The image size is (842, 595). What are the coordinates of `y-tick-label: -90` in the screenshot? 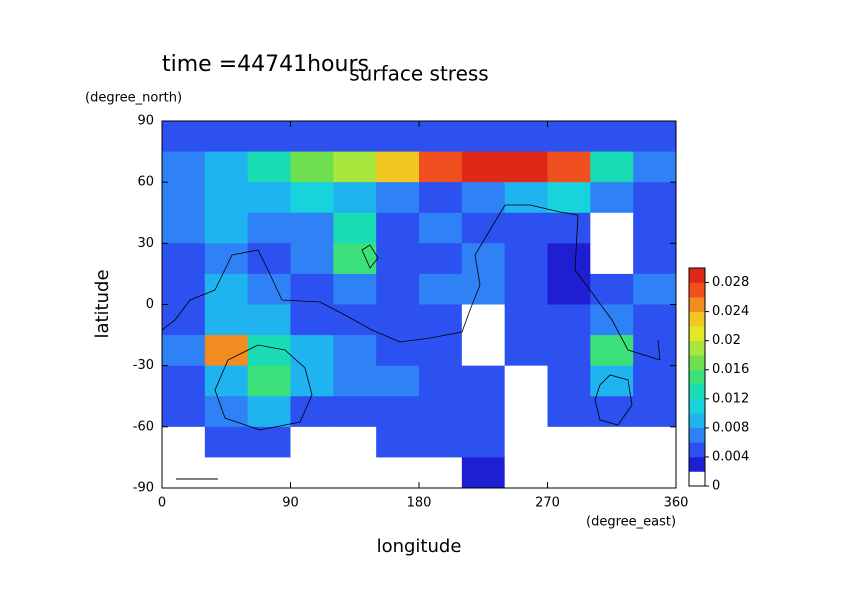 It's located at (143, 488).